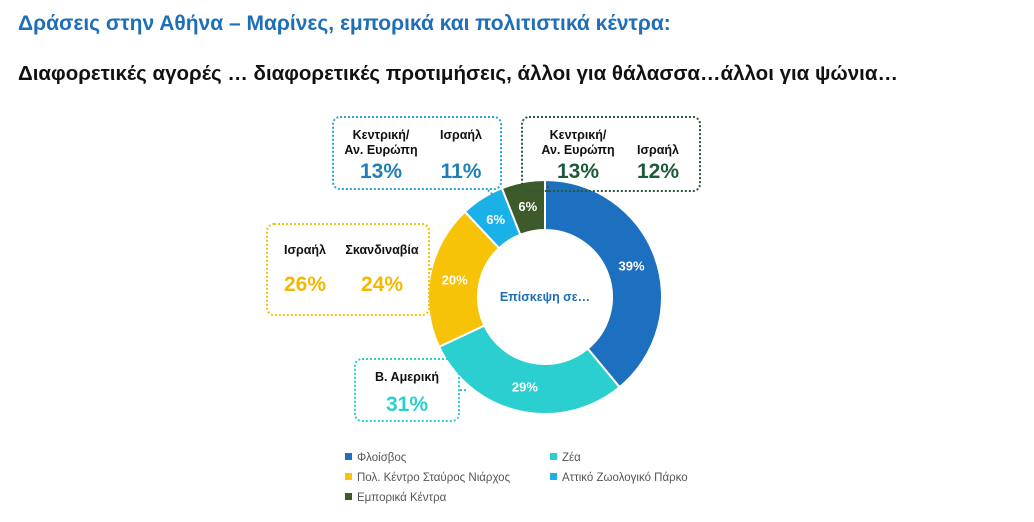 The image size is (1034, 522). What do you see at coordinates (529, 369) in the screenshot?
I see `donut-slice-zea` at bounding box center [529, 369].